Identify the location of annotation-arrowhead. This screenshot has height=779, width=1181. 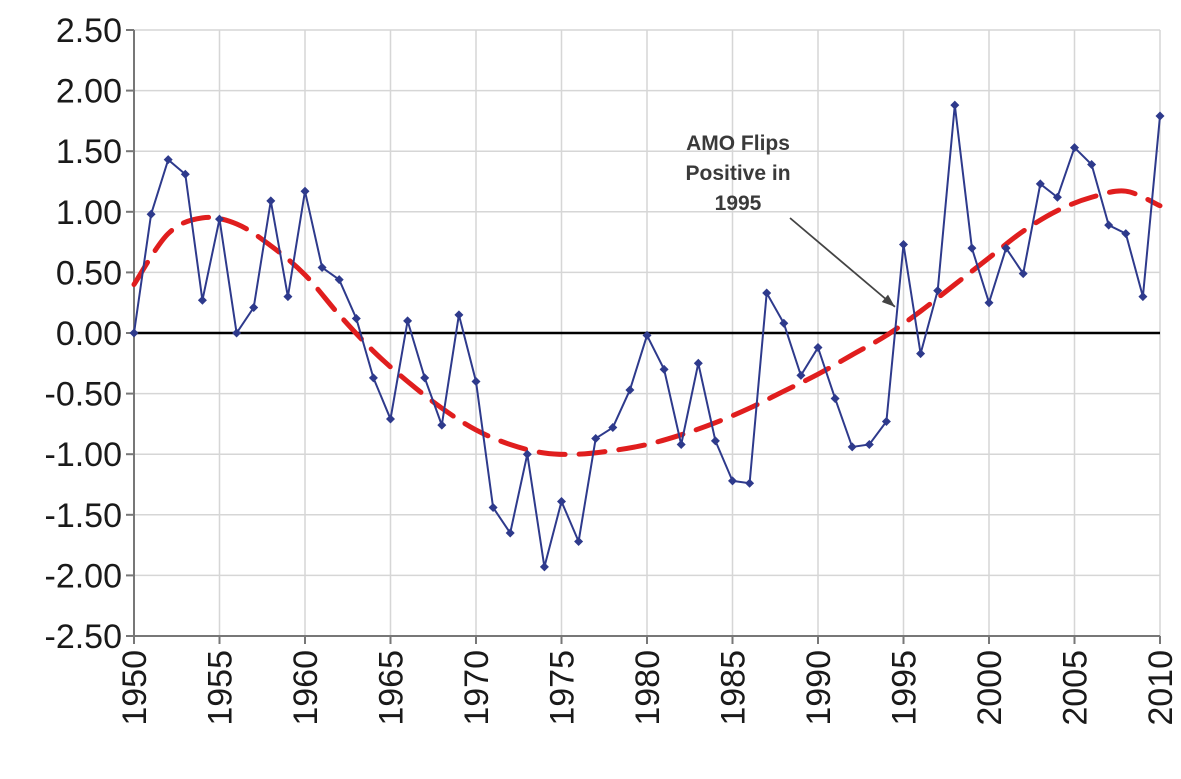
(888, 300).